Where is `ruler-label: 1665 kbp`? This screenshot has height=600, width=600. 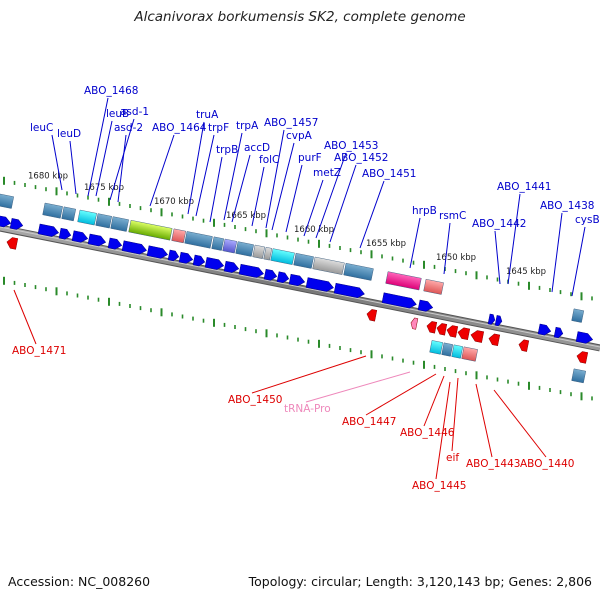 ruler-label: 1665 kbp is located at coordinates (246, 216).